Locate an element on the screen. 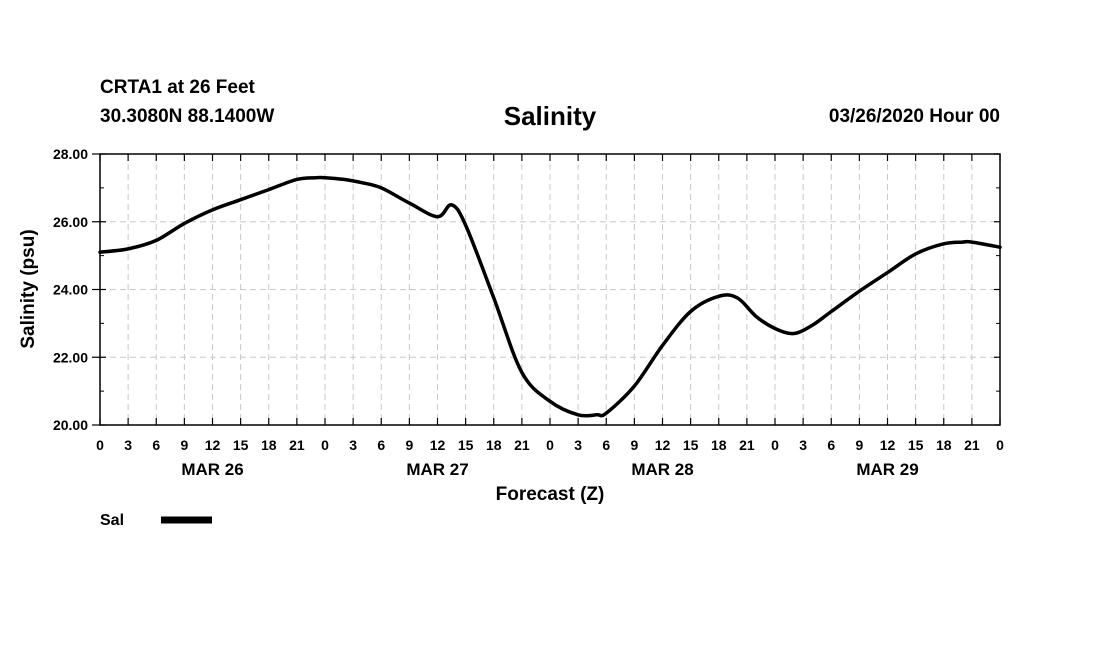 The height and width of the screenshot is (650, 1100). y-tick-label: 28.00 is located at coordinates (70, 154).